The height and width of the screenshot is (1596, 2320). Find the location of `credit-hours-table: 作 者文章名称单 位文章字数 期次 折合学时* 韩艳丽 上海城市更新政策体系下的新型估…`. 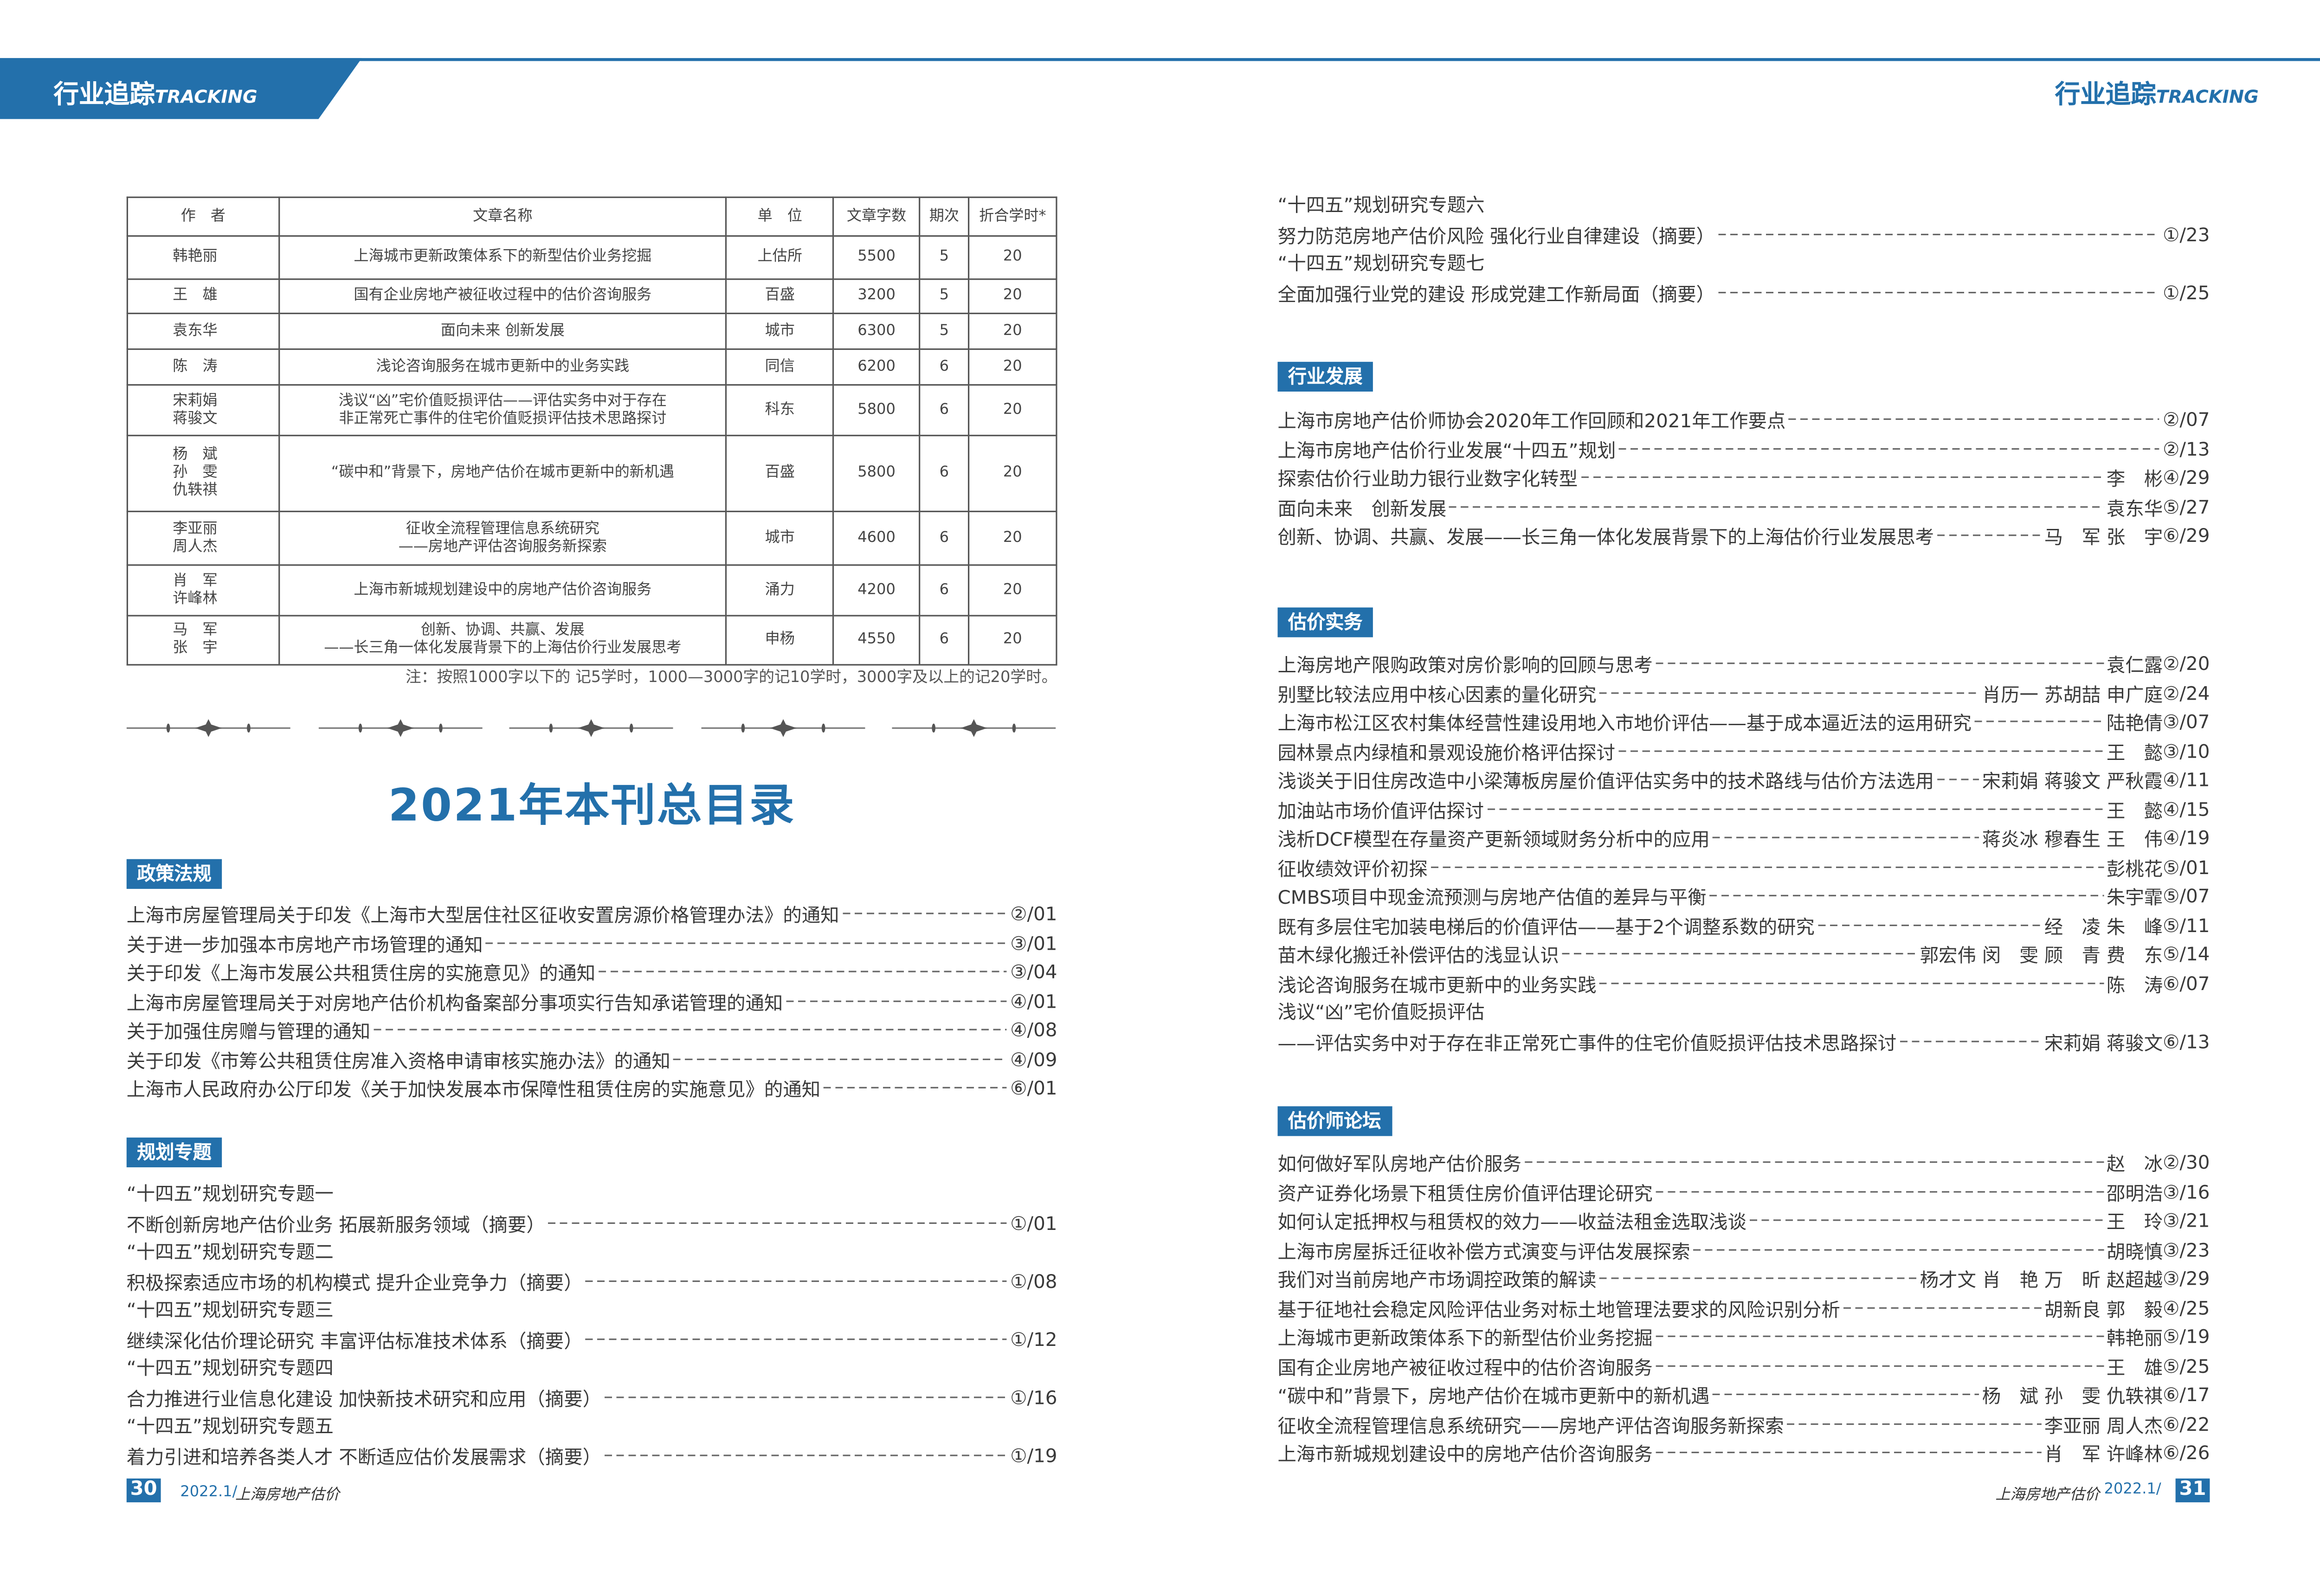

credit-hours-table: 作 者文章名称单 位文章字数 期次 折合学时* 韩艳丽 上海城市更新政策体系下的新型估… is located at coordinates (591, 431).